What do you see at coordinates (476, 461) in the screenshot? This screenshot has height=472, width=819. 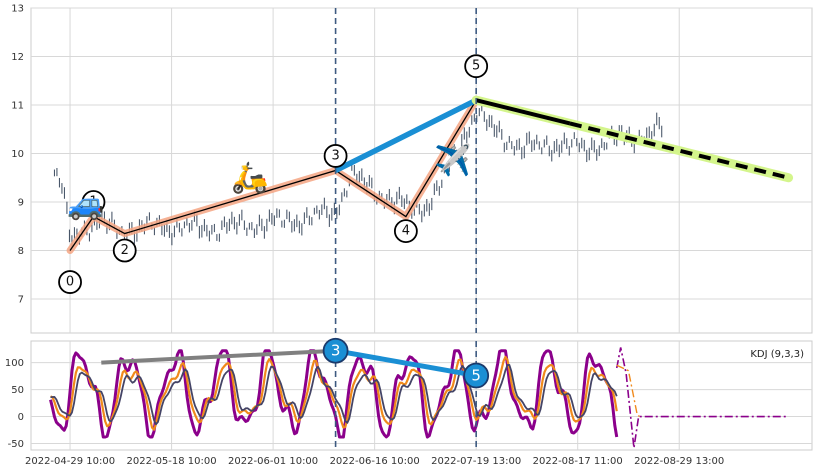 I see `x-tick-label: 2022-07-19 13:00` at bounding box center [476, 461].